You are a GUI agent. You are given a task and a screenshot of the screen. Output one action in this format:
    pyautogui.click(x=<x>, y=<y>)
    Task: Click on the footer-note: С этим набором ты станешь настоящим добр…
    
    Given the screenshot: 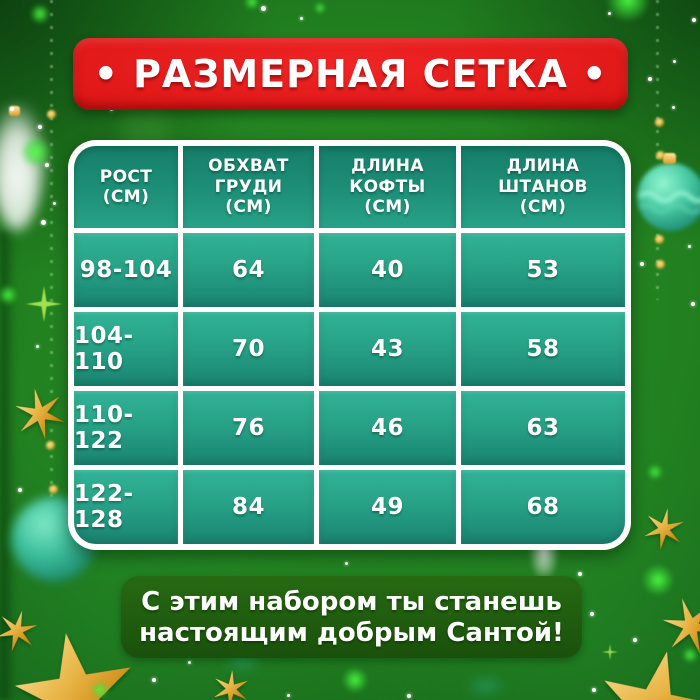 What is the action you would take?
    pyautogui.click(x=351, y=617)
    